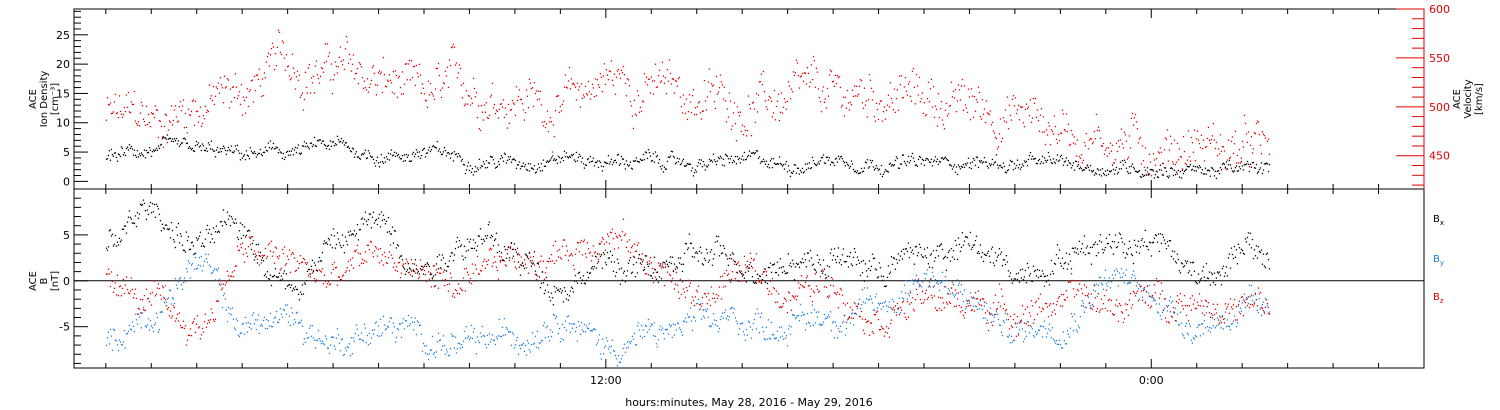  What do you see at coordinates (33, 281) in the screenshot?
I see `bottom-left-ylabel-line1: ACE` at bounding box center [33, 281].